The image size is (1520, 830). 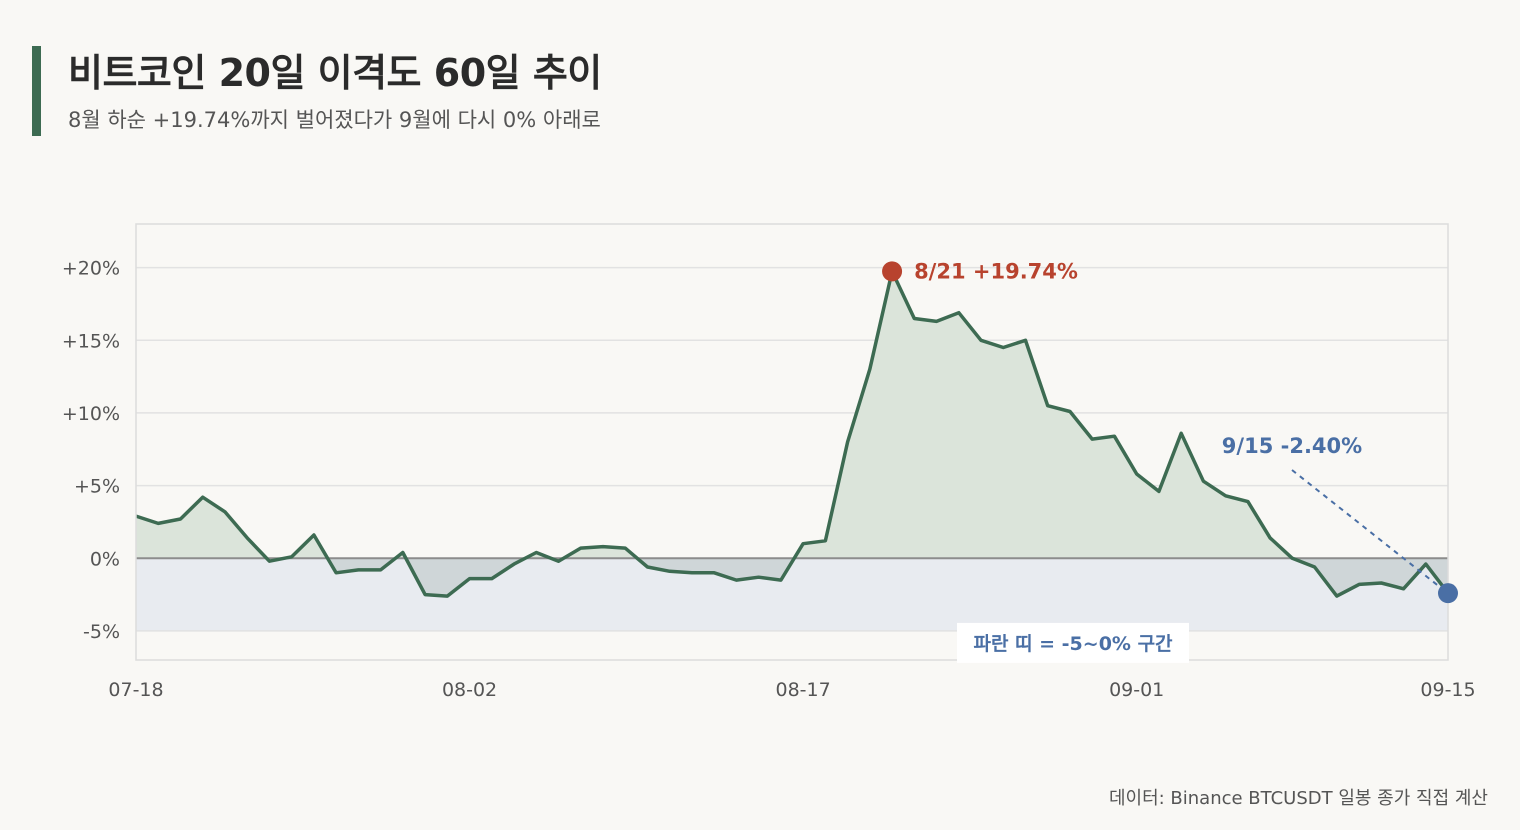 What do you see at coordinates (996, 271) in the screenshot?
I see `peak-annotation: 8/21 +19.74%` at bounding box center [996, 271].